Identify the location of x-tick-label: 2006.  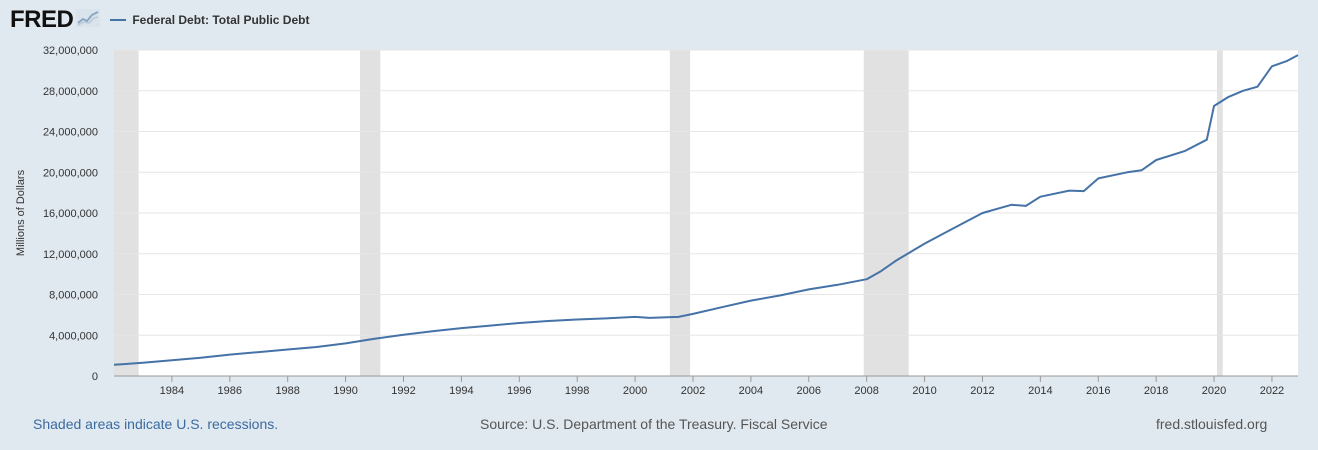
(809, 391).